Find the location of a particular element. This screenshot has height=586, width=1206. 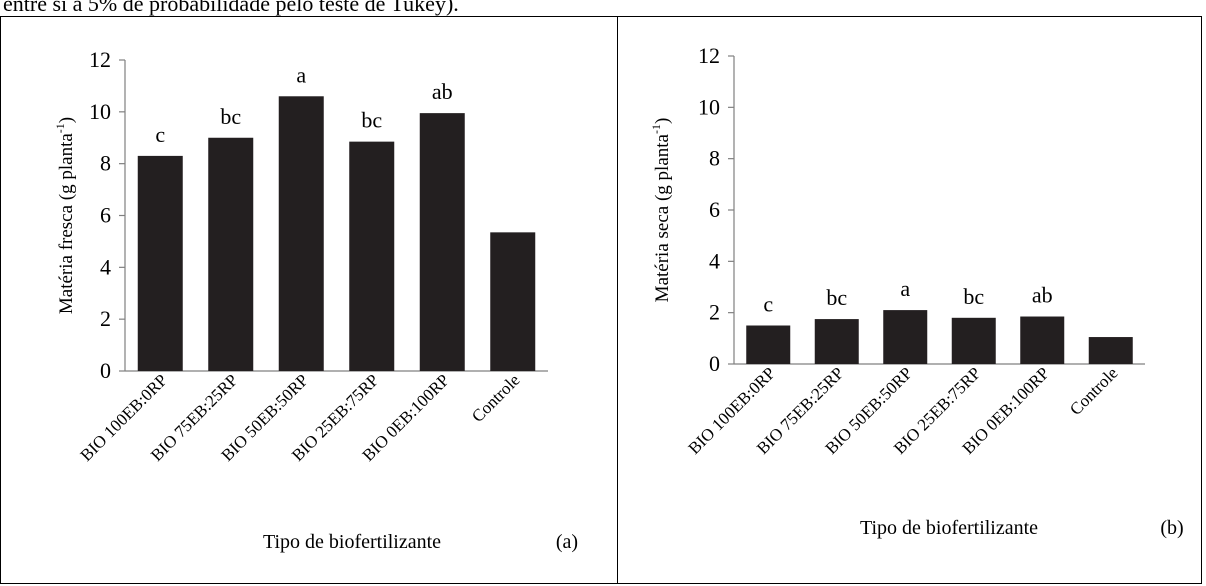

y-axis-title-text: Matéria seca (g planta is located at coordinates (662, 217).